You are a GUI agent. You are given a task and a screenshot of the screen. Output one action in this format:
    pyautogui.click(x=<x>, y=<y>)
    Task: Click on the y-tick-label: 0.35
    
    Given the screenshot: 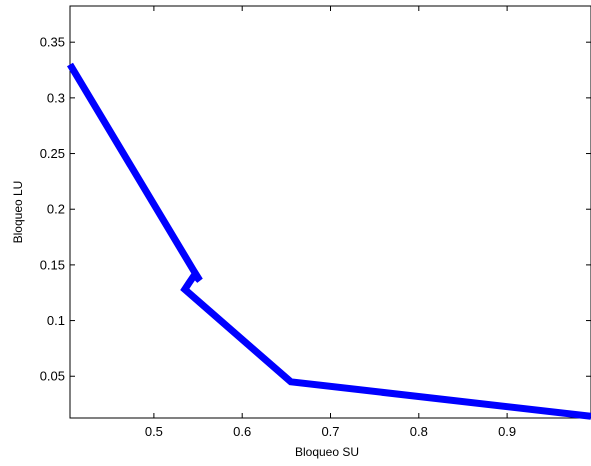 What is the action you would take?
    pyautogui.click(x=52, y=42)
    